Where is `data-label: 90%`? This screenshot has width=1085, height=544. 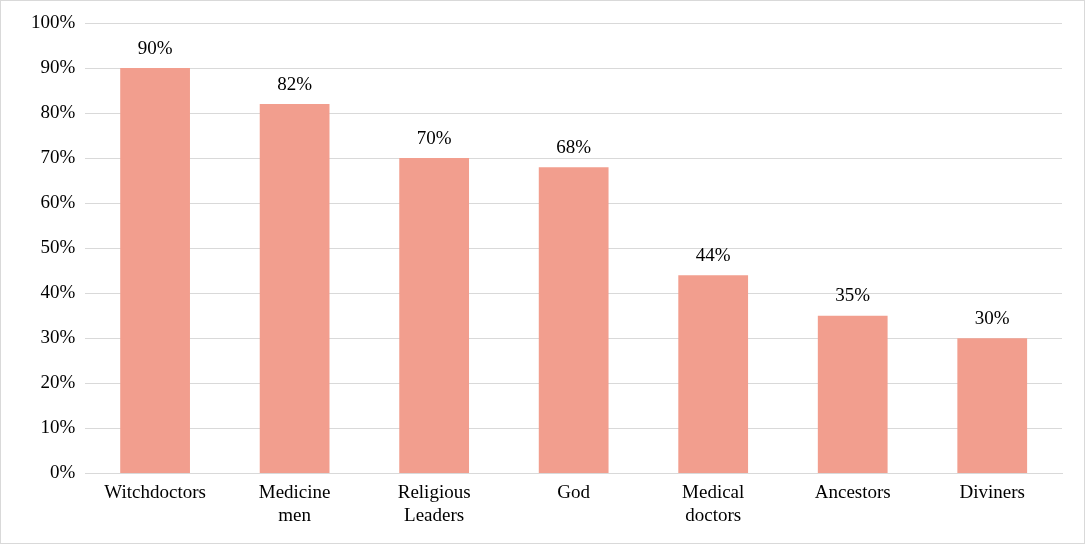
data-label: 90% is located at coordinates (155, 47).